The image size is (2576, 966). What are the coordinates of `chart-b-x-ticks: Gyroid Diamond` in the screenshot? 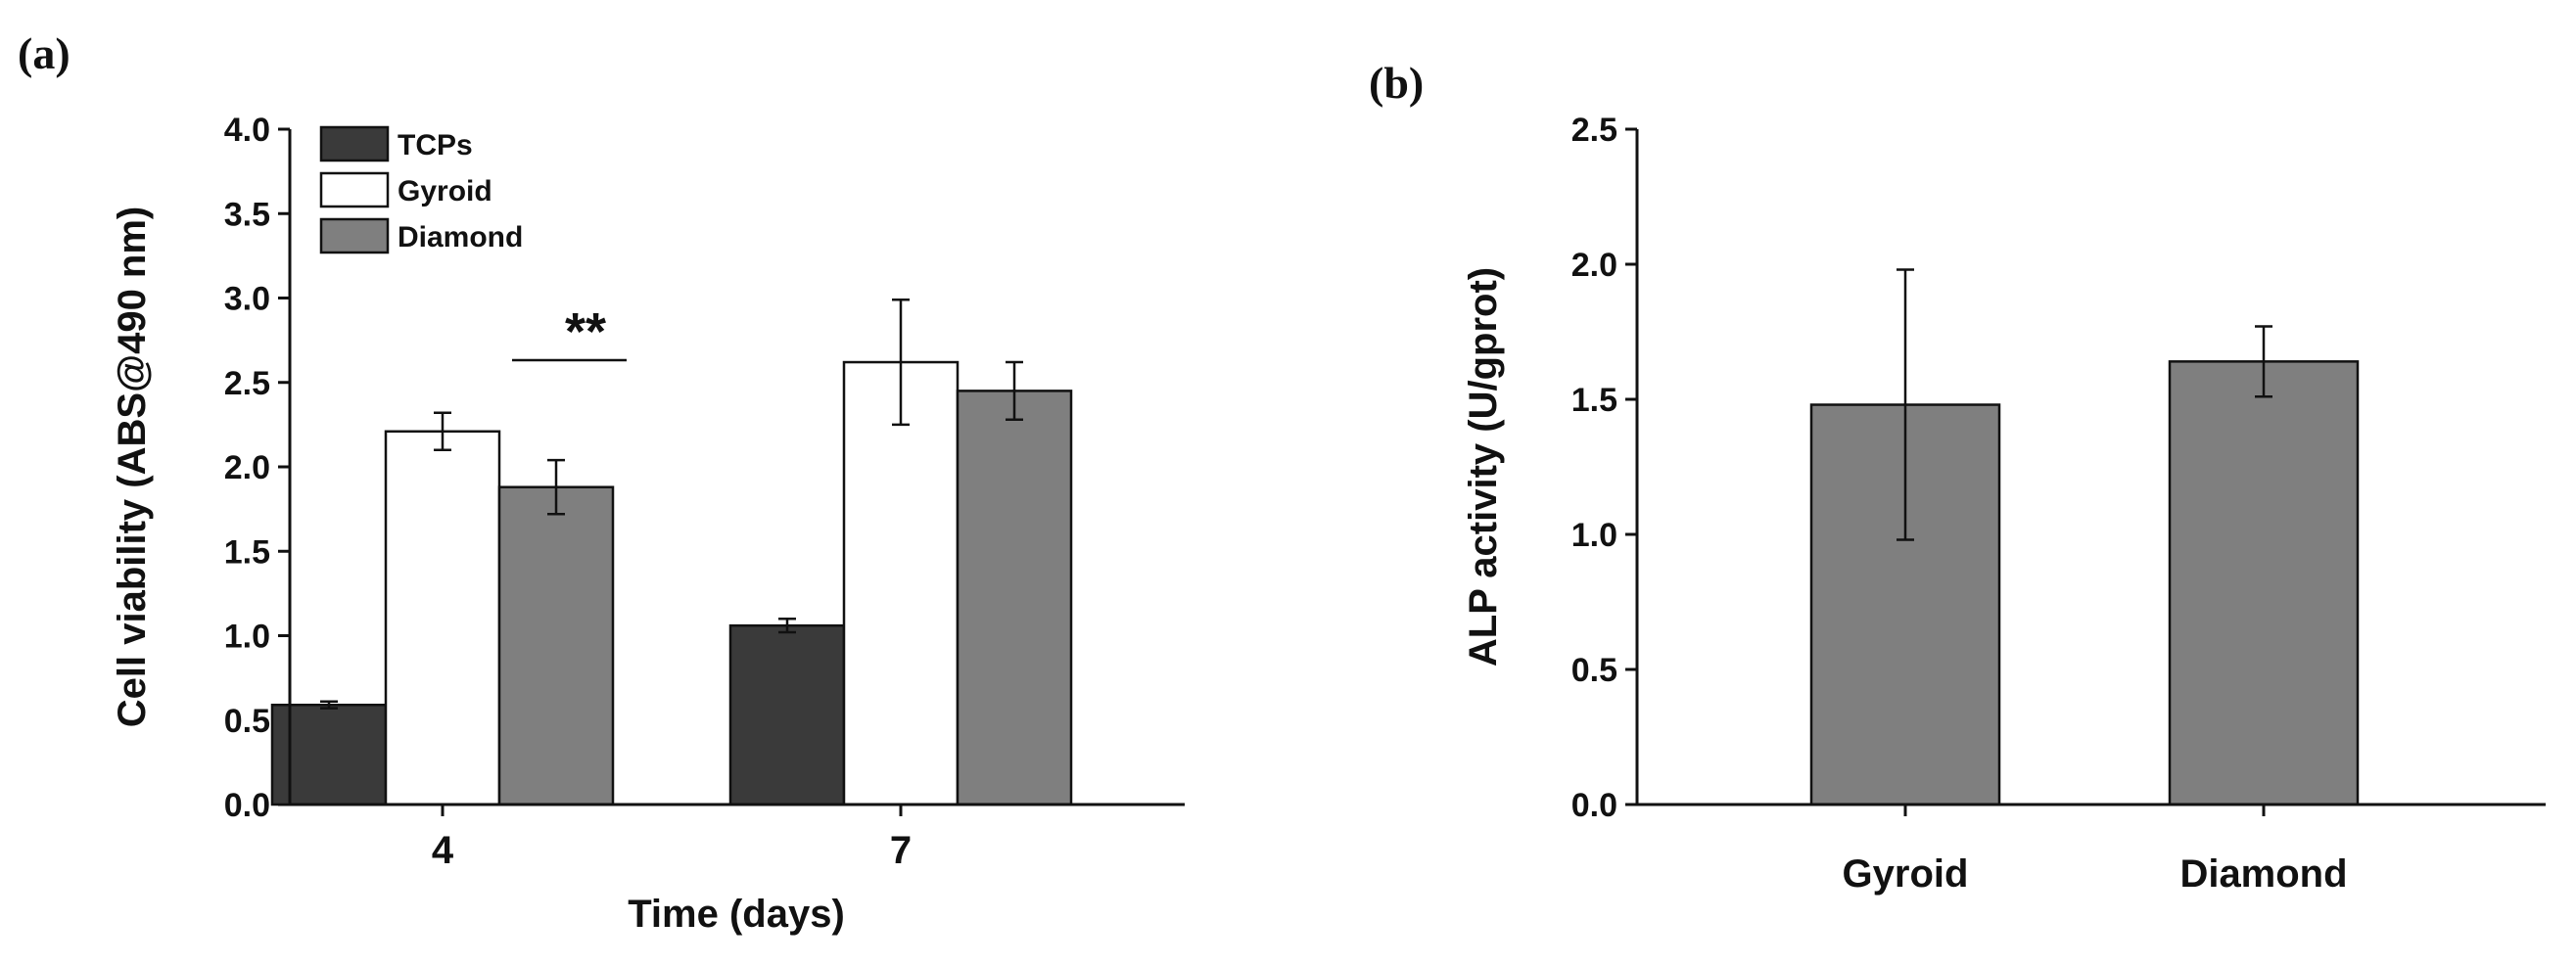 It's located at (2096, 851).